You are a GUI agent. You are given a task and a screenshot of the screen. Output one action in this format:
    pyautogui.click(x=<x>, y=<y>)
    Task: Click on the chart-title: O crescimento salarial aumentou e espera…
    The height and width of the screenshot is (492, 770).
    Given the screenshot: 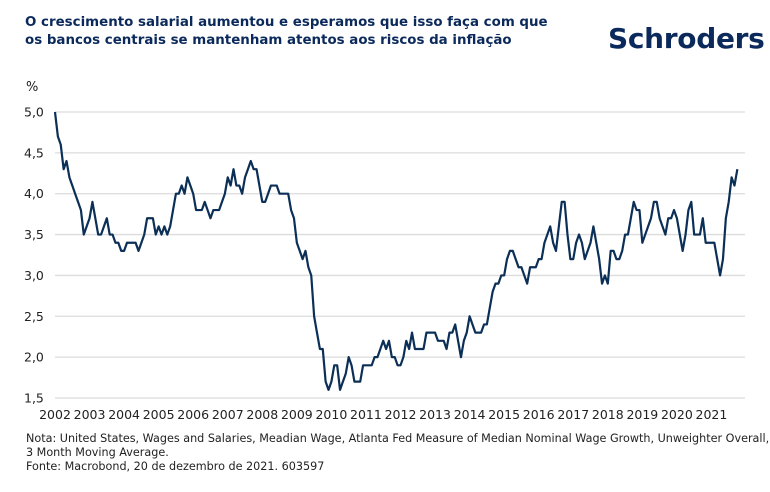 What is the action you would take?
    pyautogui.click(x=286, y=32)
    